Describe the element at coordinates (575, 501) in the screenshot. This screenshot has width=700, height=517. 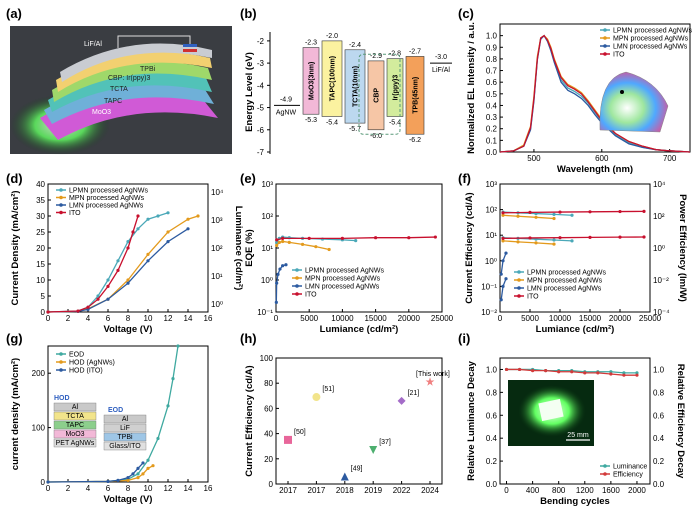
I see `x-axis-label: Bending cycles` at that location.